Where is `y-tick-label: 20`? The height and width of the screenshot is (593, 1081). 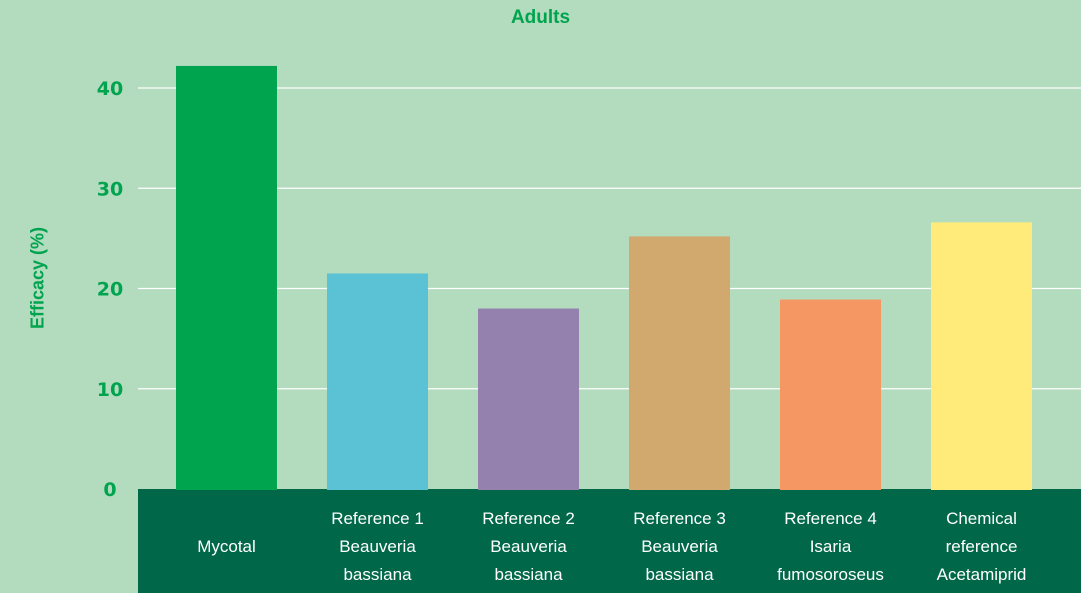
y-tick-label: 20 is located at coordinates (110, 290).